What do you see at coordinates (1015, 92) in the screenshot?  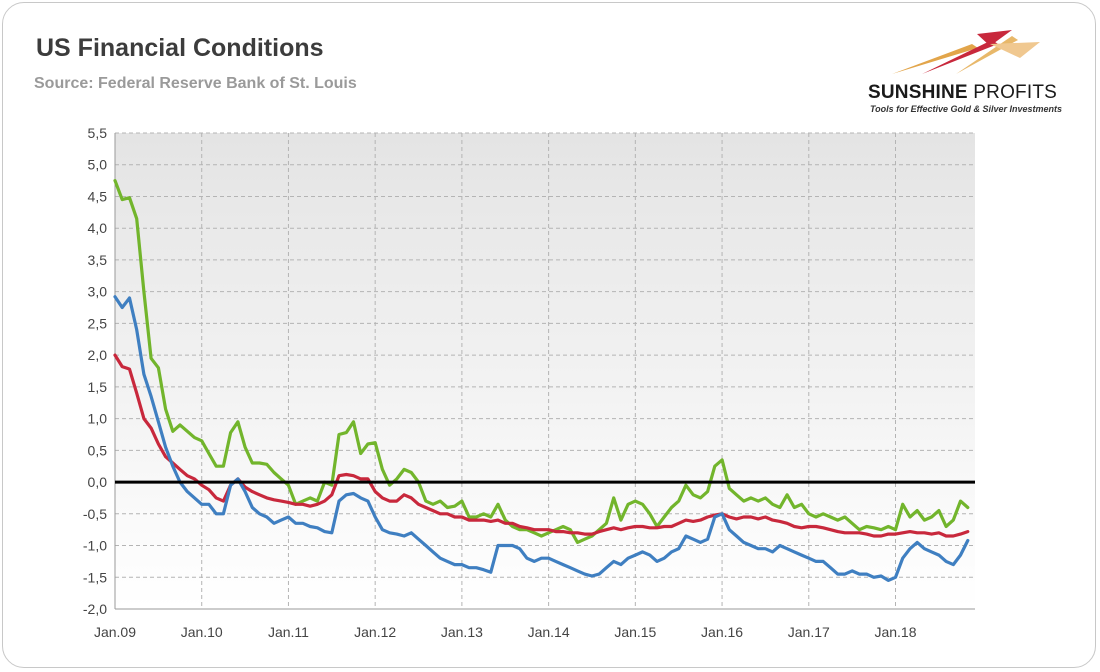 I see `logo-name-light: PROFITS` at bounding box center [1015, 92].